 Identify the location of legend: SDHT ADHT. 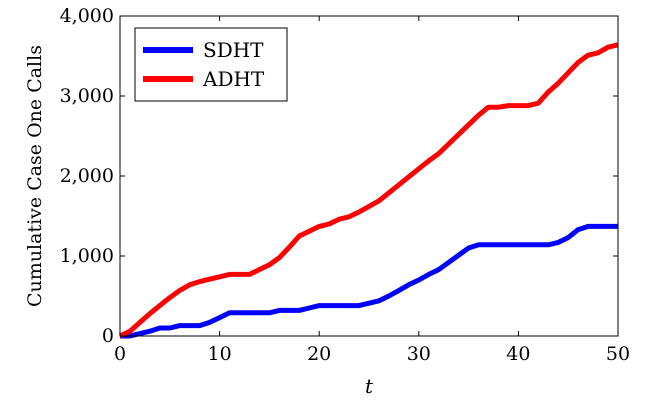
(211, 64).